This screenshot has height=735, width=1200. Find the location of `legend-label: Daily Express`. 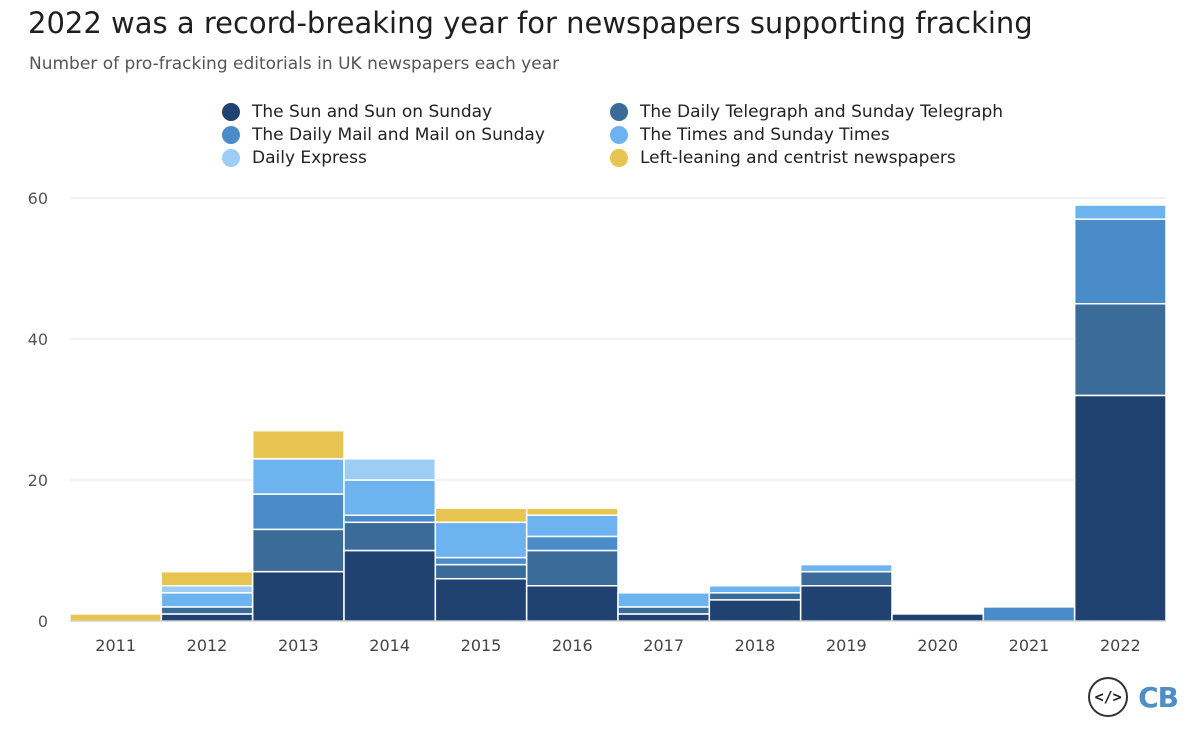

legend-label: Daily Express is located at coordinates (309, 158).